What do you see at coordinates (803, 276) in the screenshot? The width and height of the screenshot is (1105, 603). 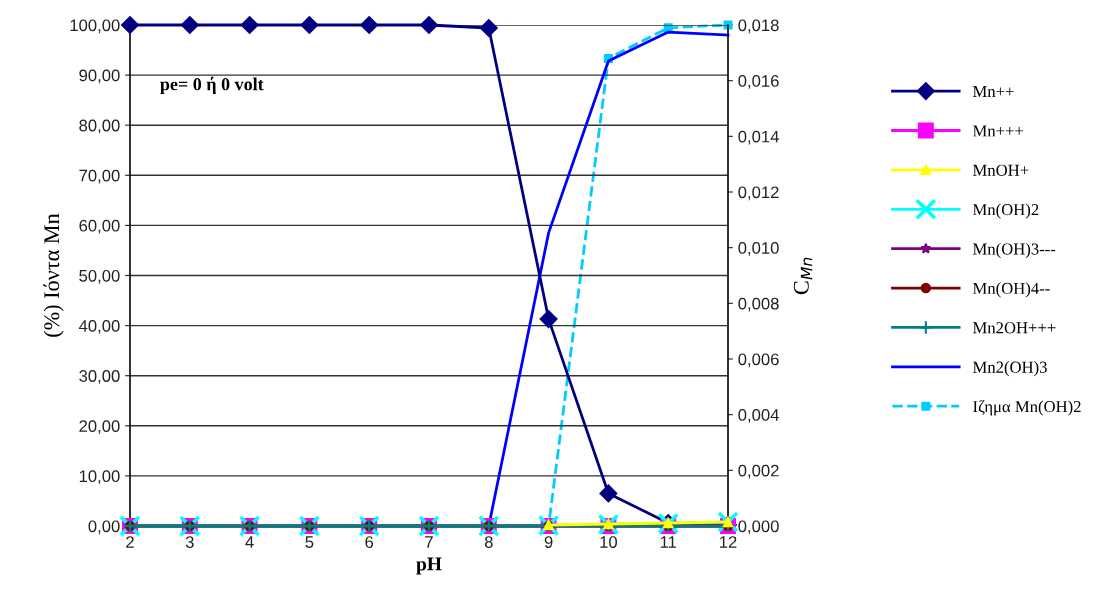 I see `y2-axis-title: C$_{Mn}$` at bounding box center [803, 276].